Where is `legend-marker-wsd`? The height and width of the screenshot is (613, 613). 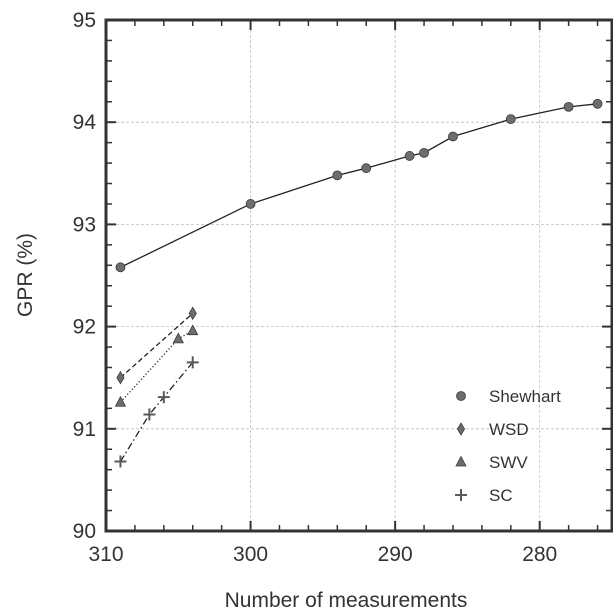 legend-marker-wsd is located at coordinates (461, 429).